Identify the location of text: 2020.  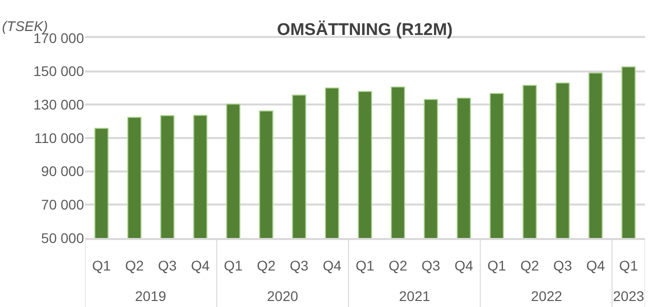
(282, 296).